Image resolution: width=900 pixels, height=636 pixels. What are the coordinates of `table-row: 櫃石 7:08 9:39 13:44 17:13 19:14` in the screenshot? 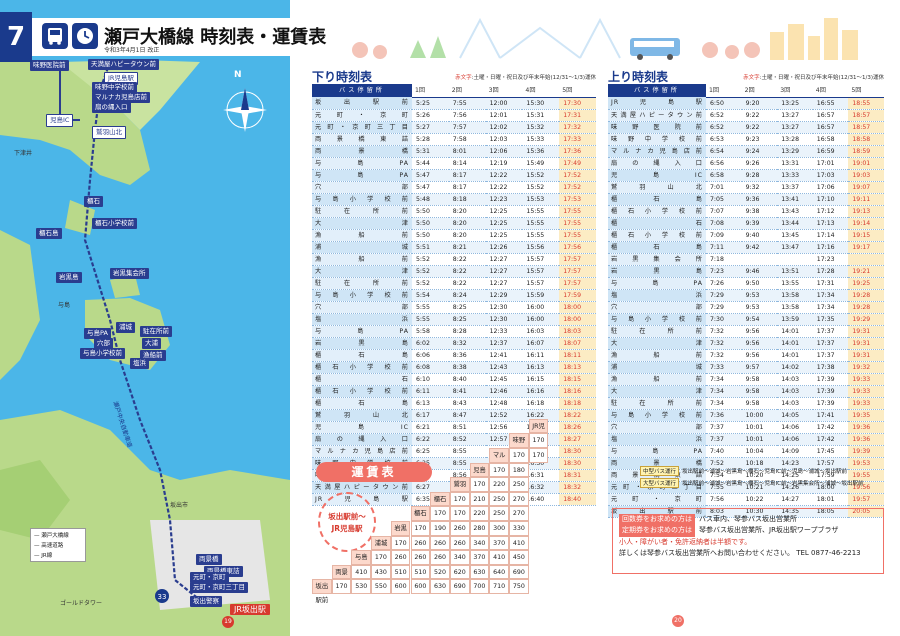 It's located at (746, 223).